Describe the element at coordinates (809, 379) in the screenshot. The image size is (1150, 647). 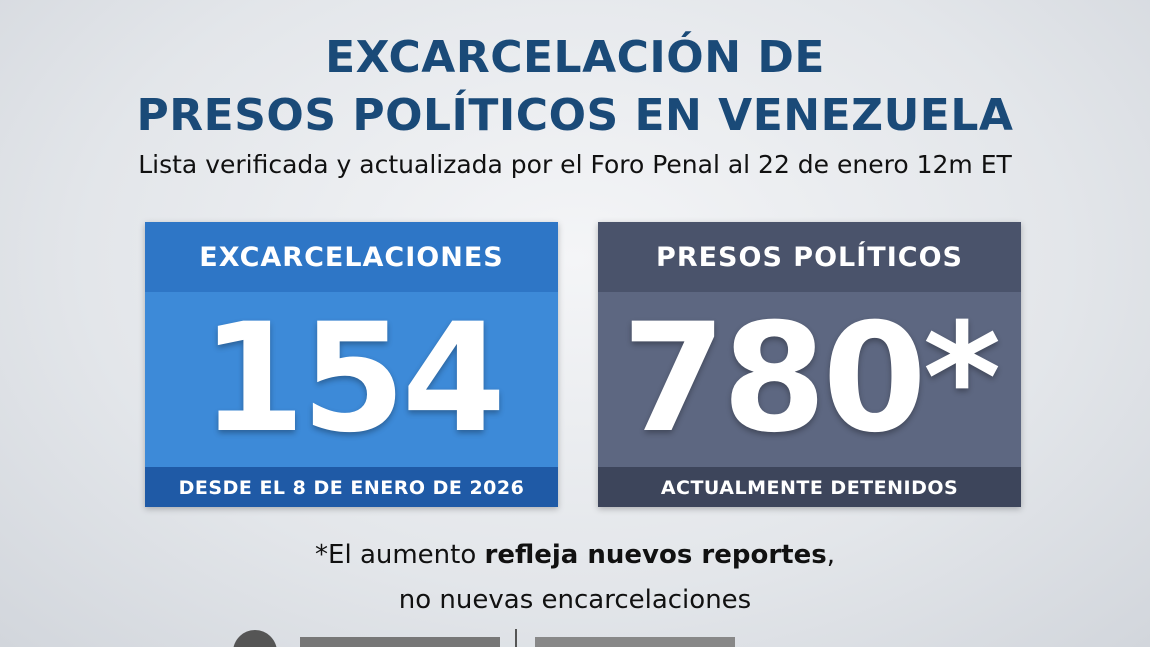
I see `card-number: 780*` at that location.